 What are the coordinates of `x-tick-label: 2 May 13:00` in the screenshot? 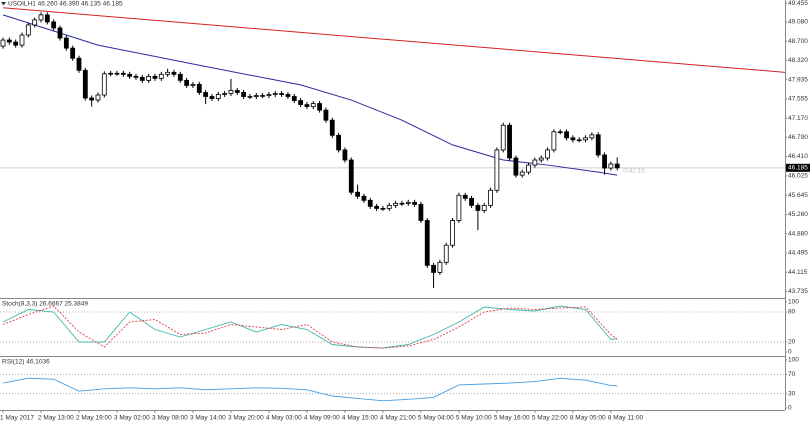 It's located at (56, 418).